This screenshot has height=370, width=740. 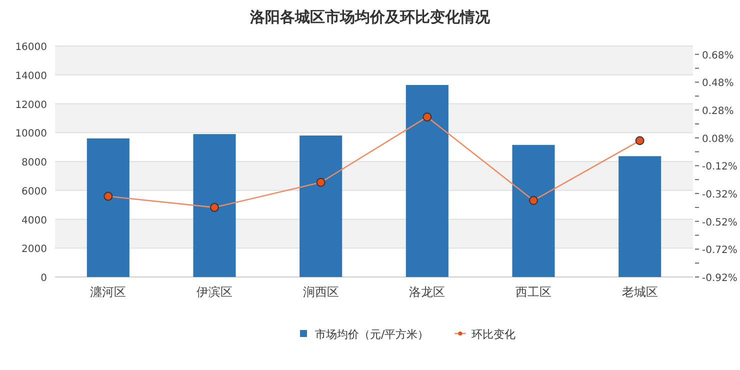 I want to click on y-tick-label: 10000, so click(x=31, y=134).